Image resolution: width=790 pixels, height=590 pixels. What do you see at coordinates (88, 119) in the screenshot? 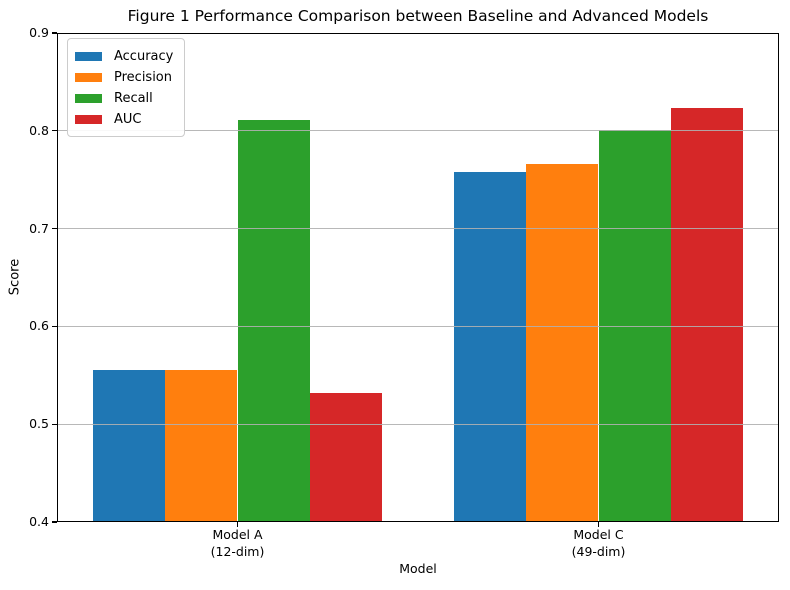
I see `legend-swatch-auc-icon` at bounding box center [88, 119].